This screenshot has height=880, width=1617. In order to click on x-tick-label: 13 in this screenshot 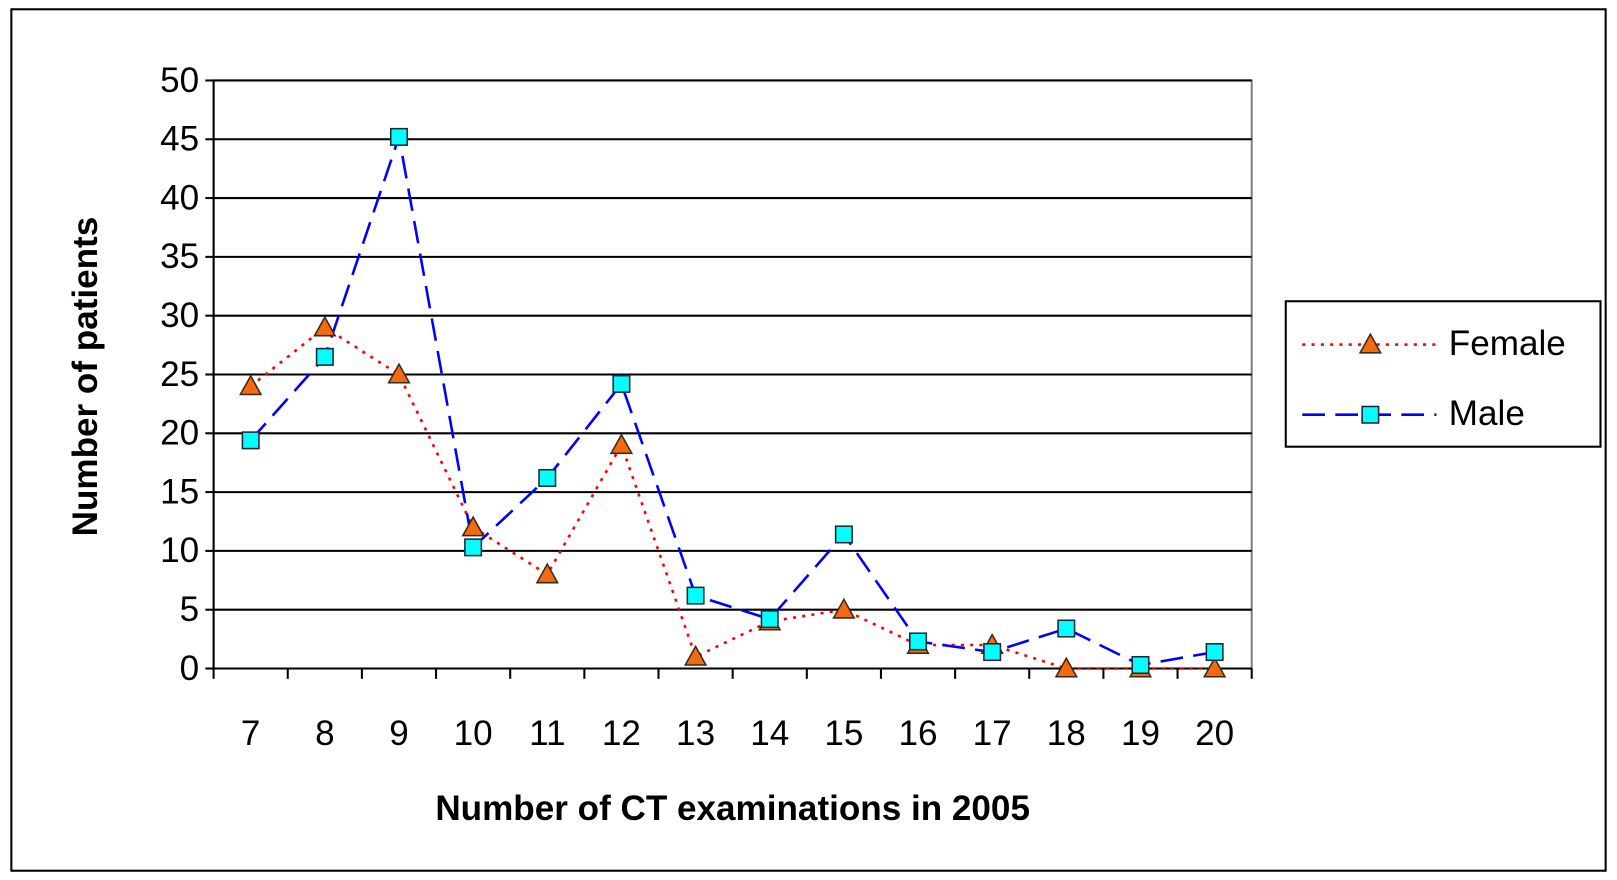, I will do `click(695, 733)`.